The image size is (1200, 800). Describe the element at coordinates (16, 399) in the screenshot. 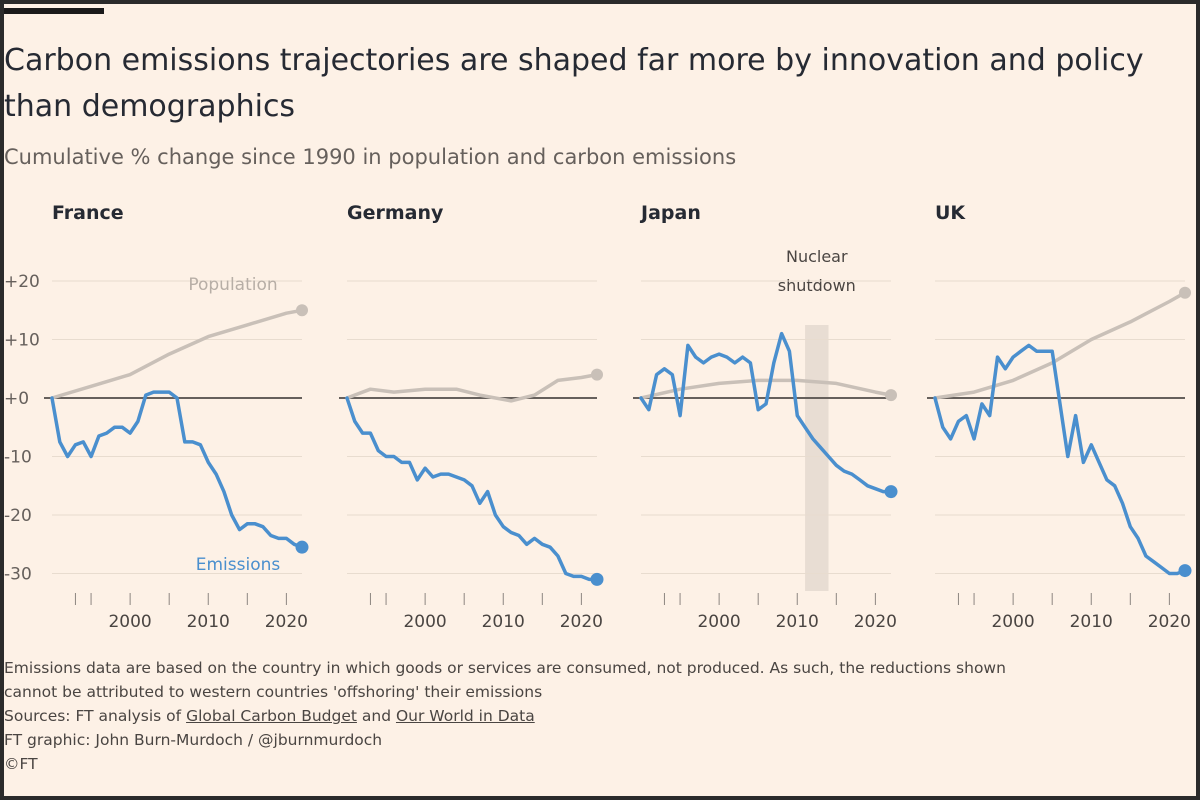

I see `y-tick-label: +0` at that location.